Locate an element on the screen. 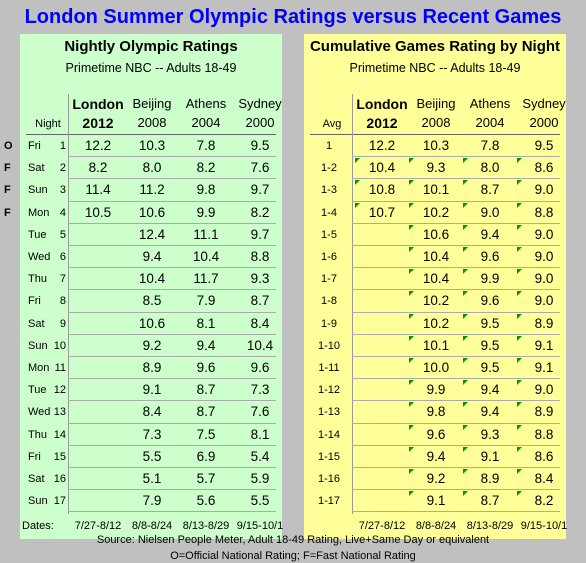  column-header-year: 2008 is located at coordinates (152, 122).